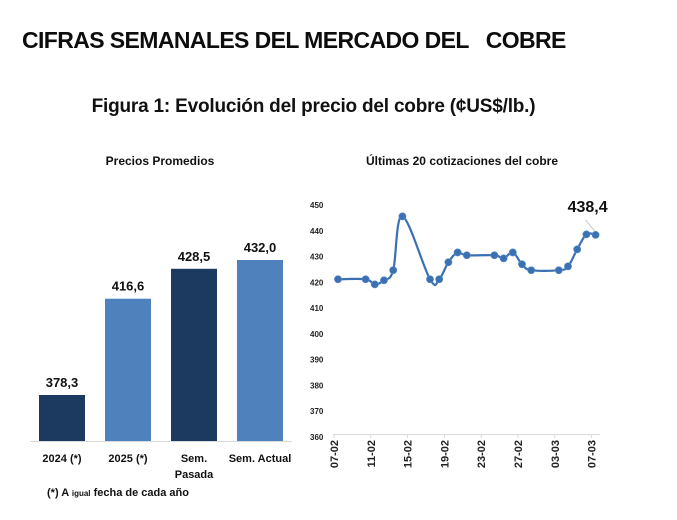  Describe the element at coordinates (194, 256) in the screenshot. I see `bar-value-label: 428,5` at that location.